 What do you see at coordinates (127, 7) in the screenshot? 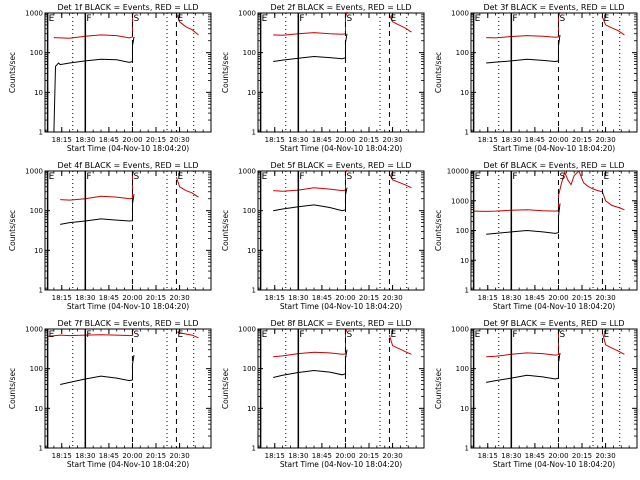
I see `panel-title: Det 1f BLACK = Events, RED = LLD` at bounding box center [127, 7].